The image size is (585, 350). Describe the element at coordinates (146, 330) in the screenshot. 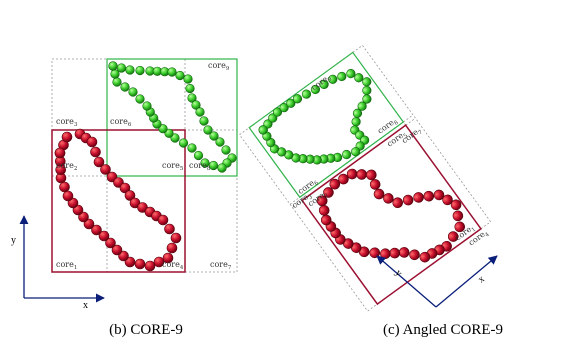

I see `caption-b: (b) CORE-9` at that location.